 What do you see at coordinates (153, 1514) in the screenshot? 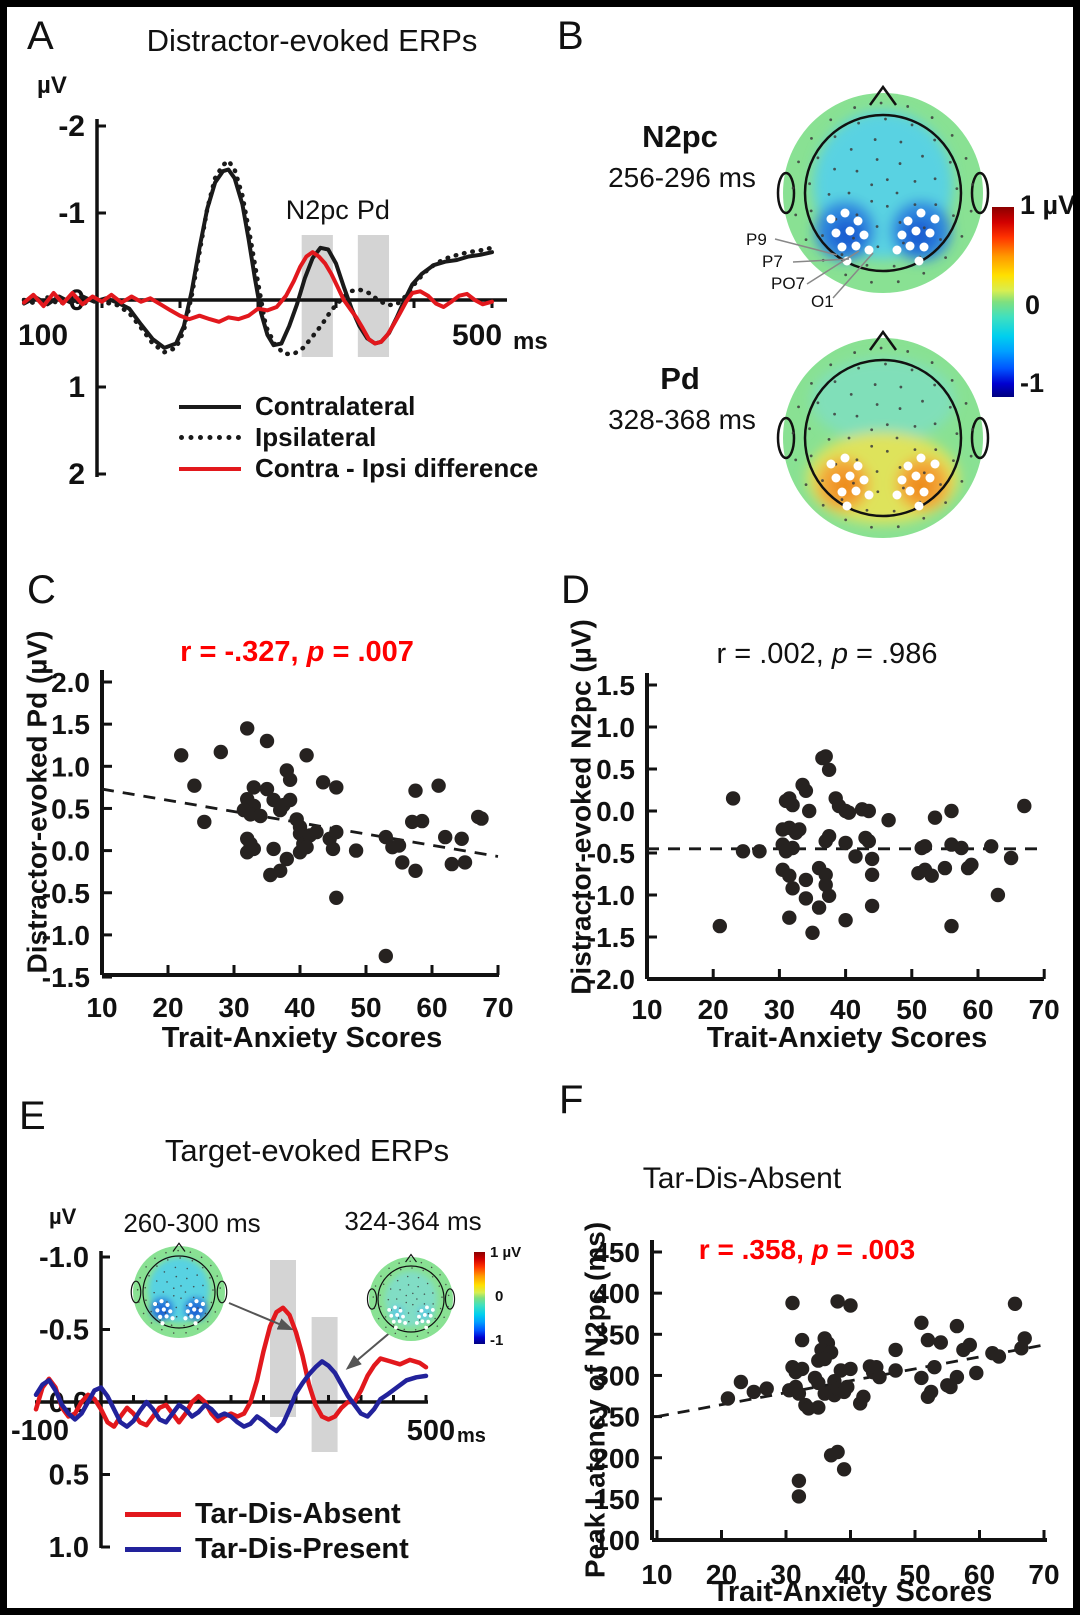
I see `red-line-icon` at bounding box center [153, 1514].